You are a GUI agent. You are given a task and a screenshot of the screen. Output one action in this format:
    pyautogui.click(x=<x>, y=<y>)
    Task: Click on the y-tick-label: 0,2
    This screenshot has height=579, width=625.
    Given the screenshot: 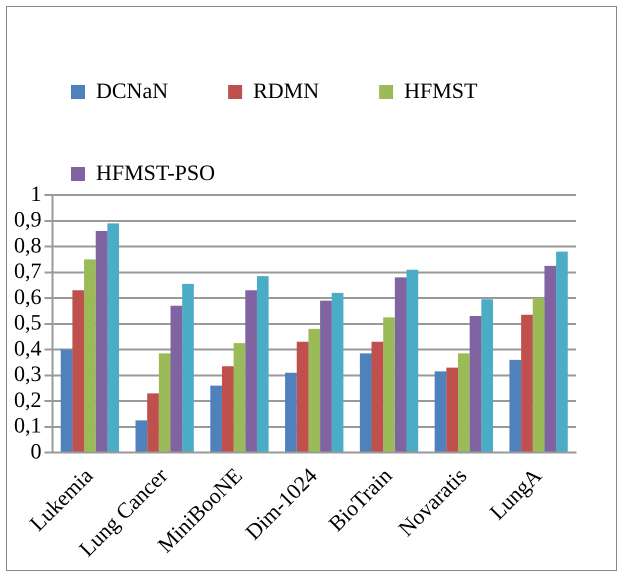 What is the action you would take?
    pyautogui.click(x=28, y=399)
    